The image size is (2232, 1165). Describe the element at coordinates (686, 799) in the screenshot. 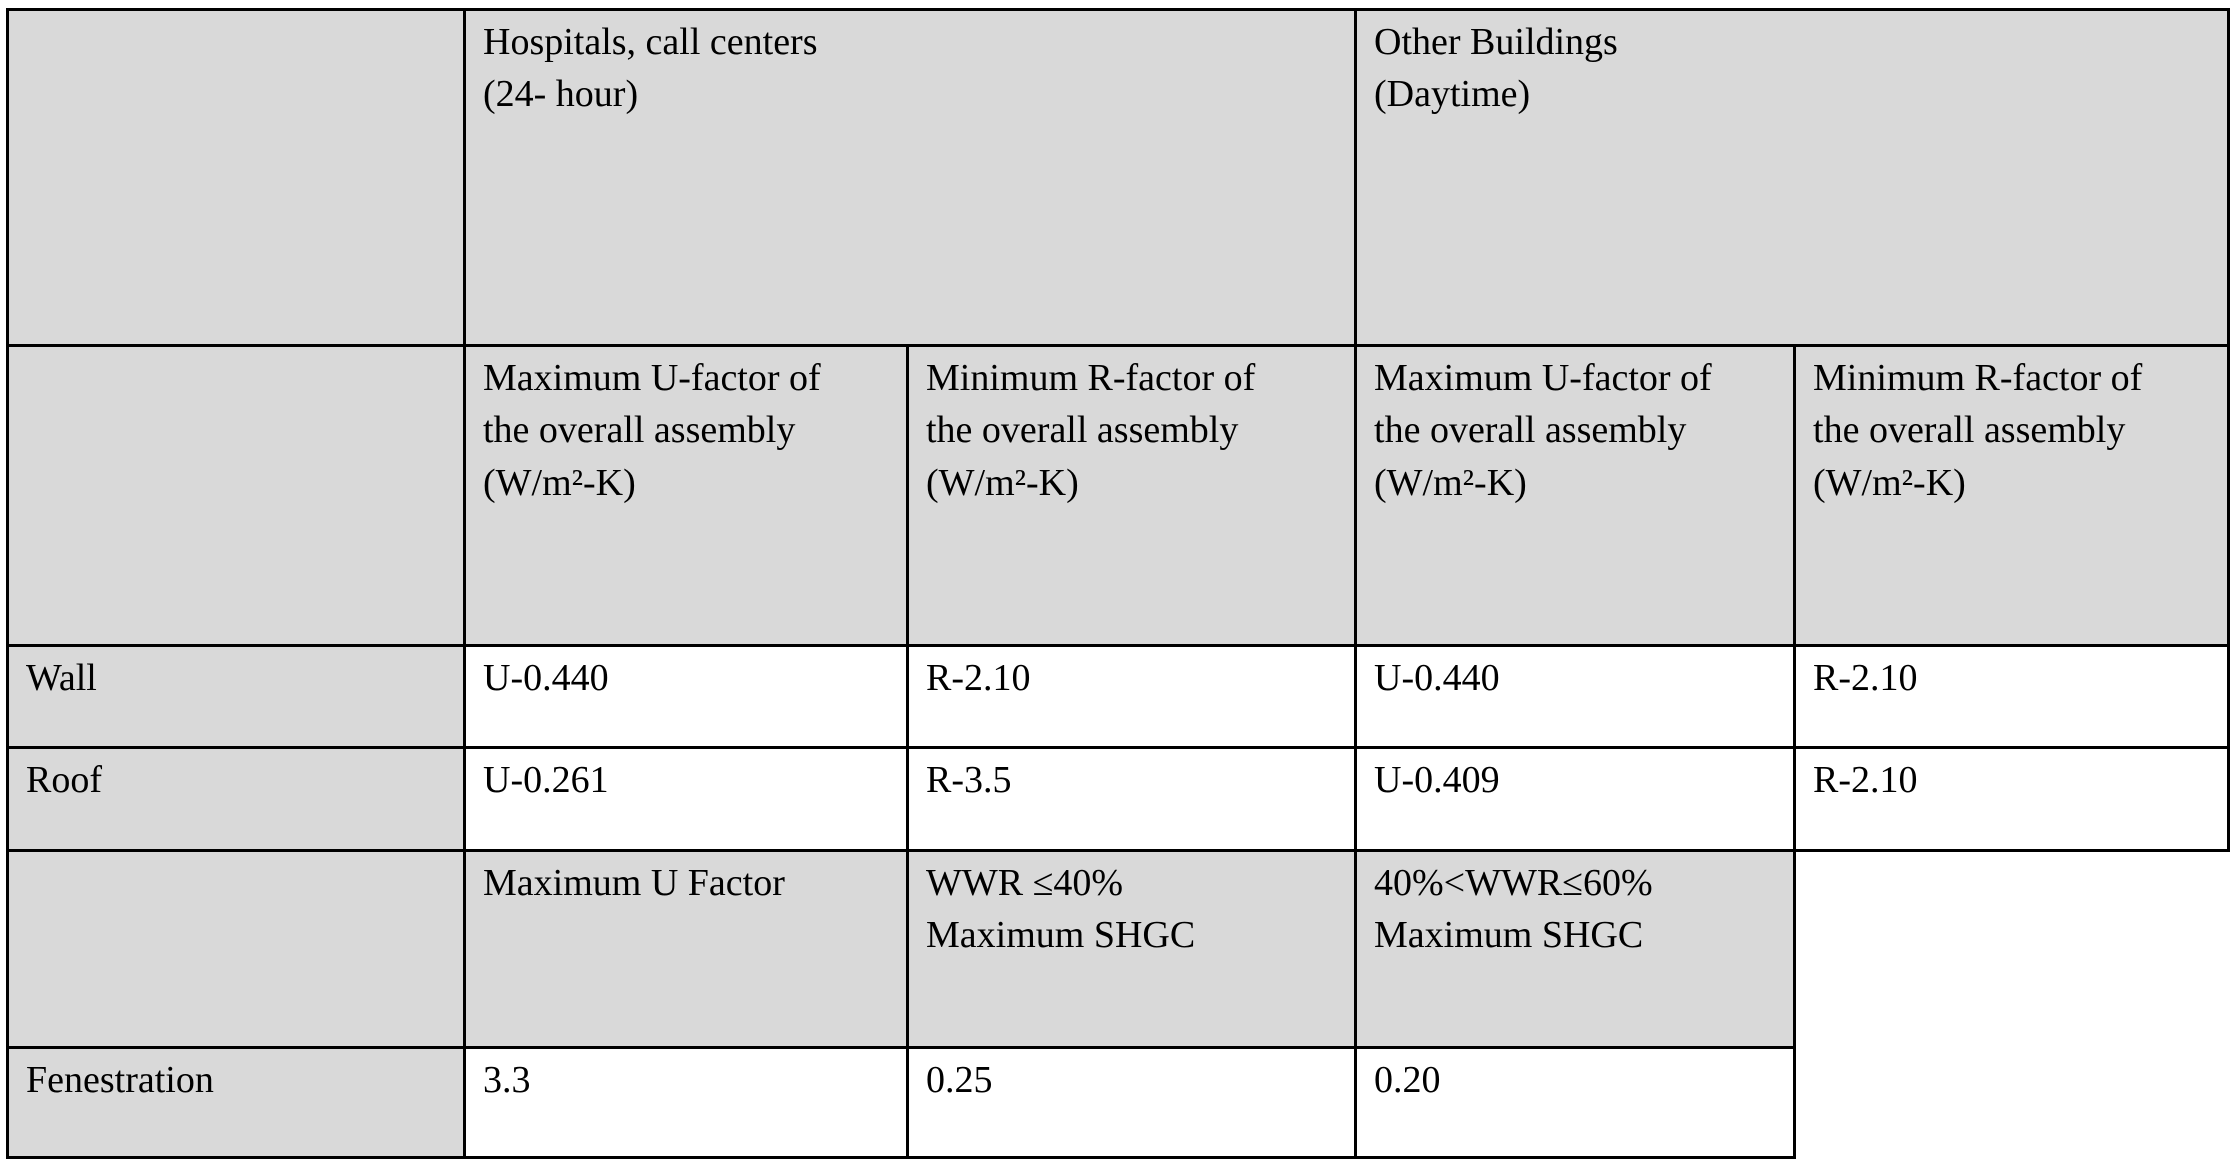

I see `roof-u-factor-hospitals: U-0.261` at that location.